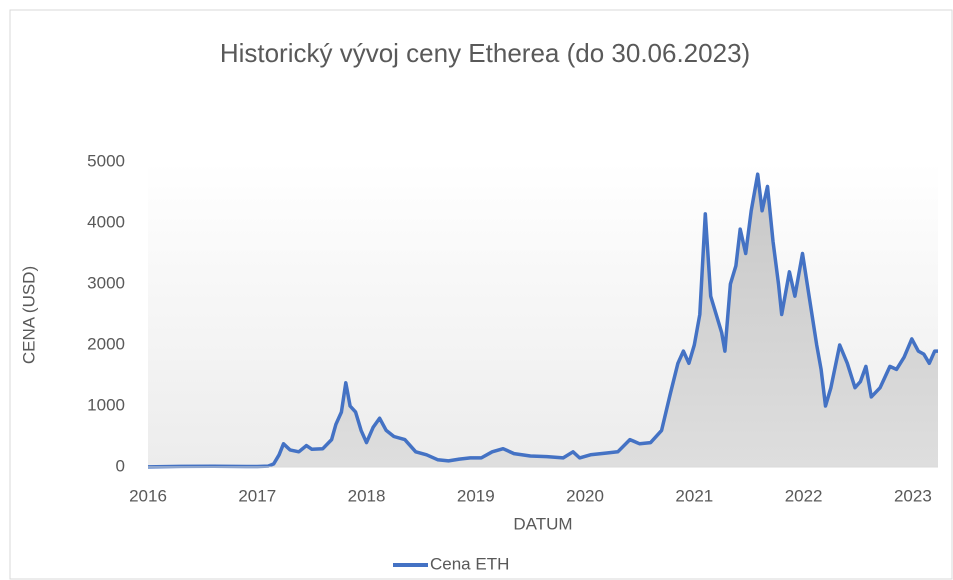  What do you see at coordinates (542, 523) in the screenshot?
I see `x-axis-label: DATUM` at bounding box center [542, 523].